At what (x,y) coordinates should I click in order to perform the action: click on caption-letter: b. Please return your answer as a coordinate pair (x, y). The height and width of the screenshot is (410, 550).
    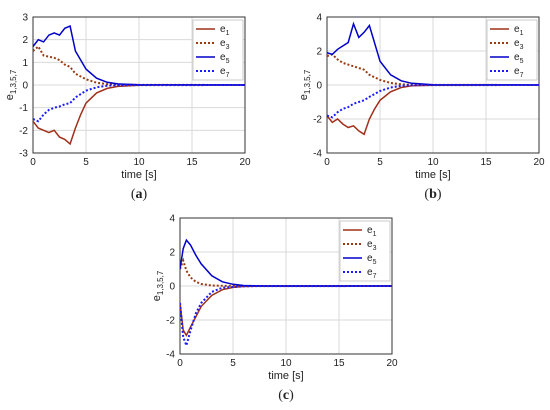
    Looking at the image, I should click on (433, 194).